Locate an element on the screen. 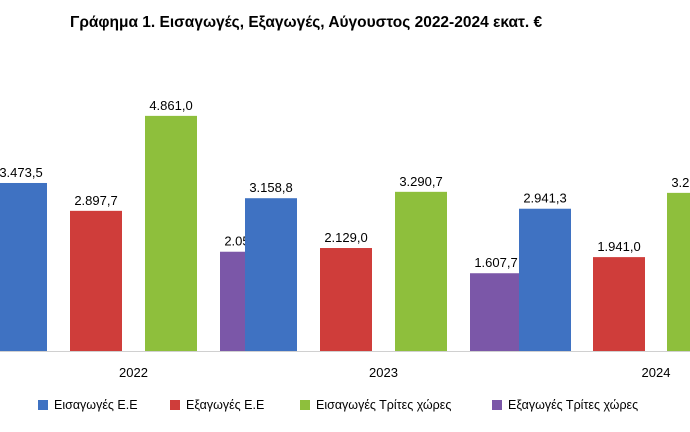  legend-label: Εξαγωγές Τρίτες χώρες is located at coordinates (573, 405).